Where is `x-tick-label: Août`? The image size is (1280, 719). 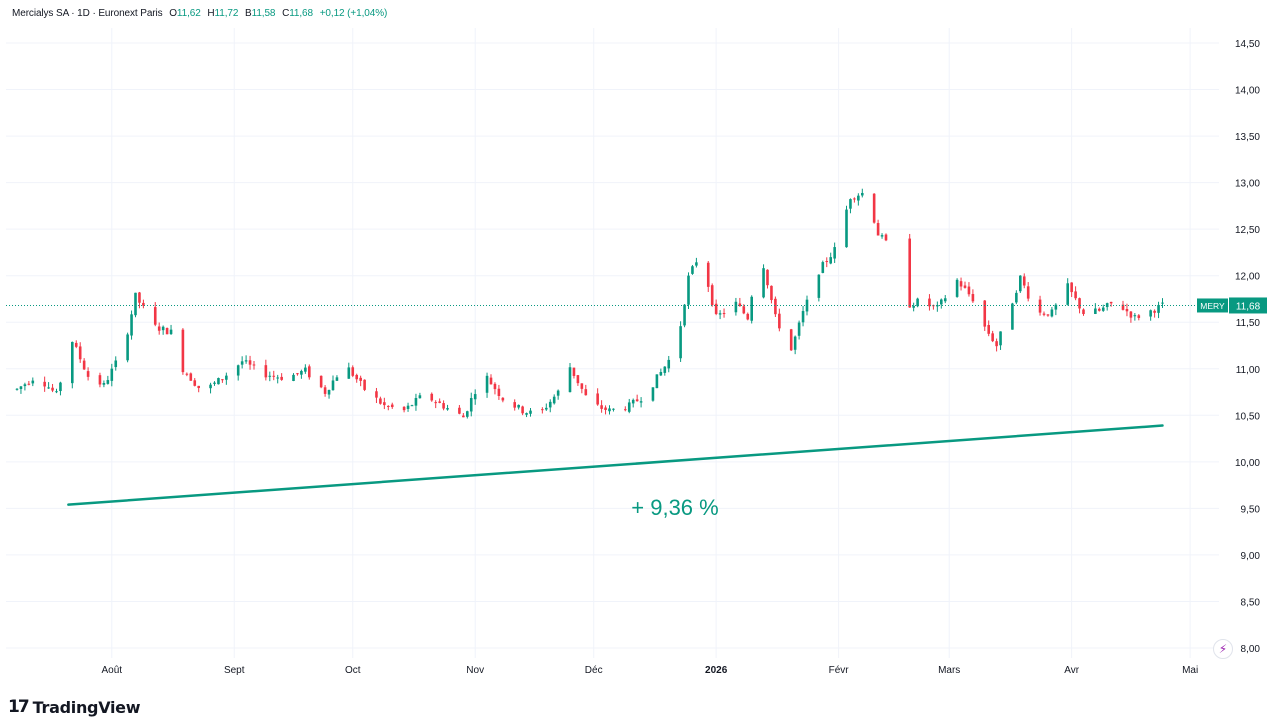 x-tick-label: Août is located at coordinates (112, 670).